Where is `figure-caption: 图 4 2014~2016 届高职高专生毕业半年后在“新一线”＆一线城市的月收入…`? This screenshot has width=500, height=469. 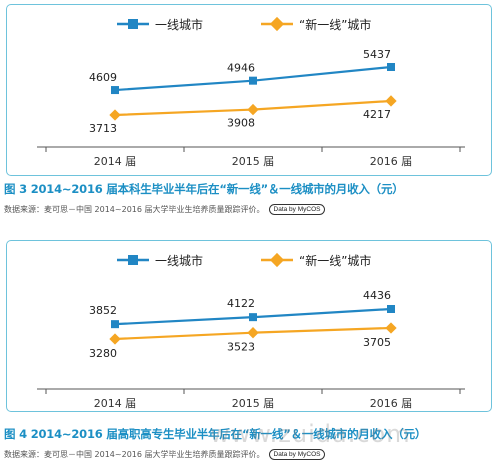
figure-caption: 图 4 2014~2016 届高职高专生毕业半年后在“新一线”＆一线城市的月收入… is located at coordinates (215, 434).